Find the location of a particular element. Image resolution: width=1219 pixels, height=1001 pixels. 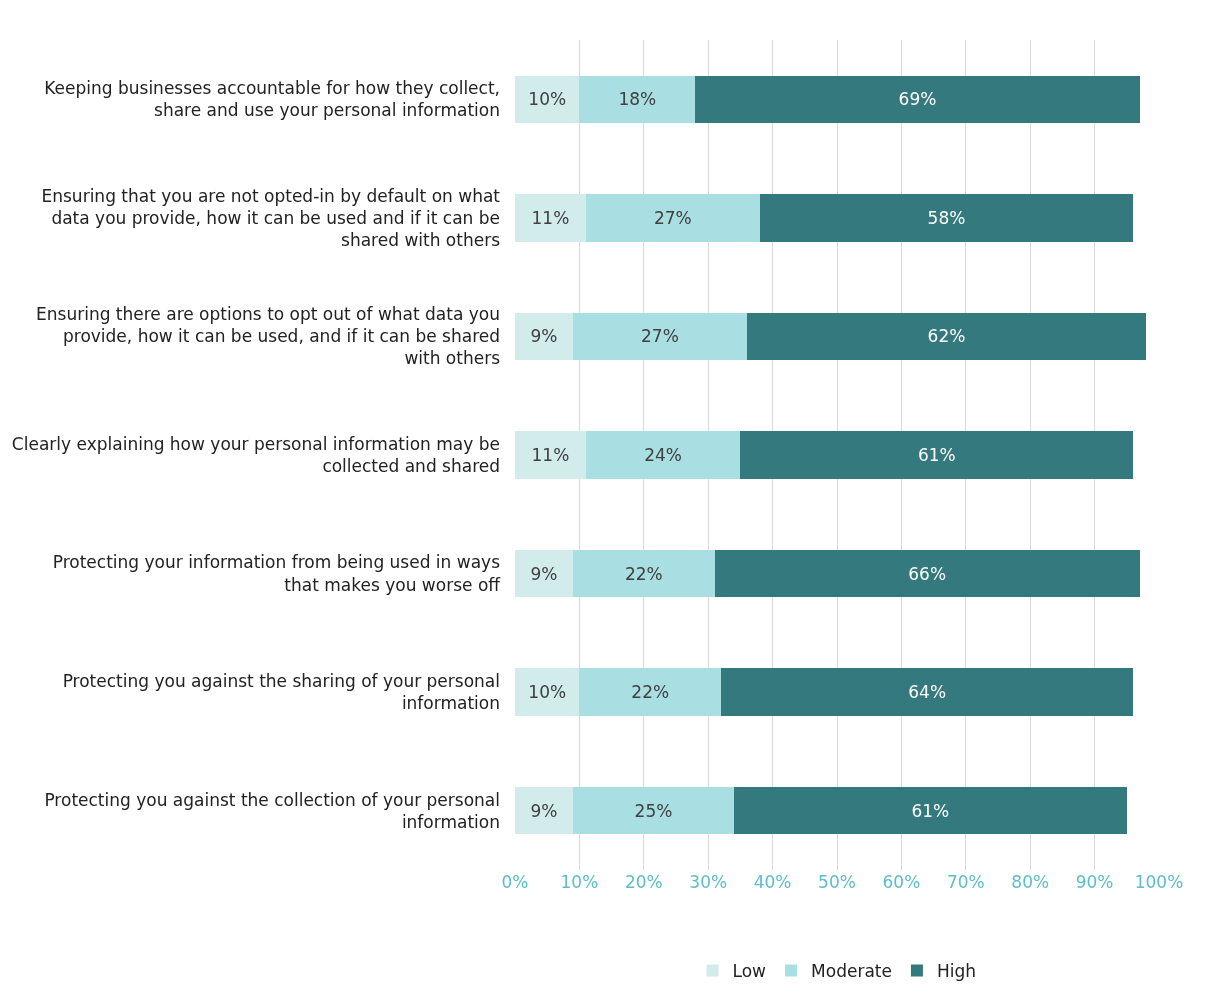

y-tick-label: Protecting your information from being used in ways that makes you worse off is located at coordinates (277, 573).